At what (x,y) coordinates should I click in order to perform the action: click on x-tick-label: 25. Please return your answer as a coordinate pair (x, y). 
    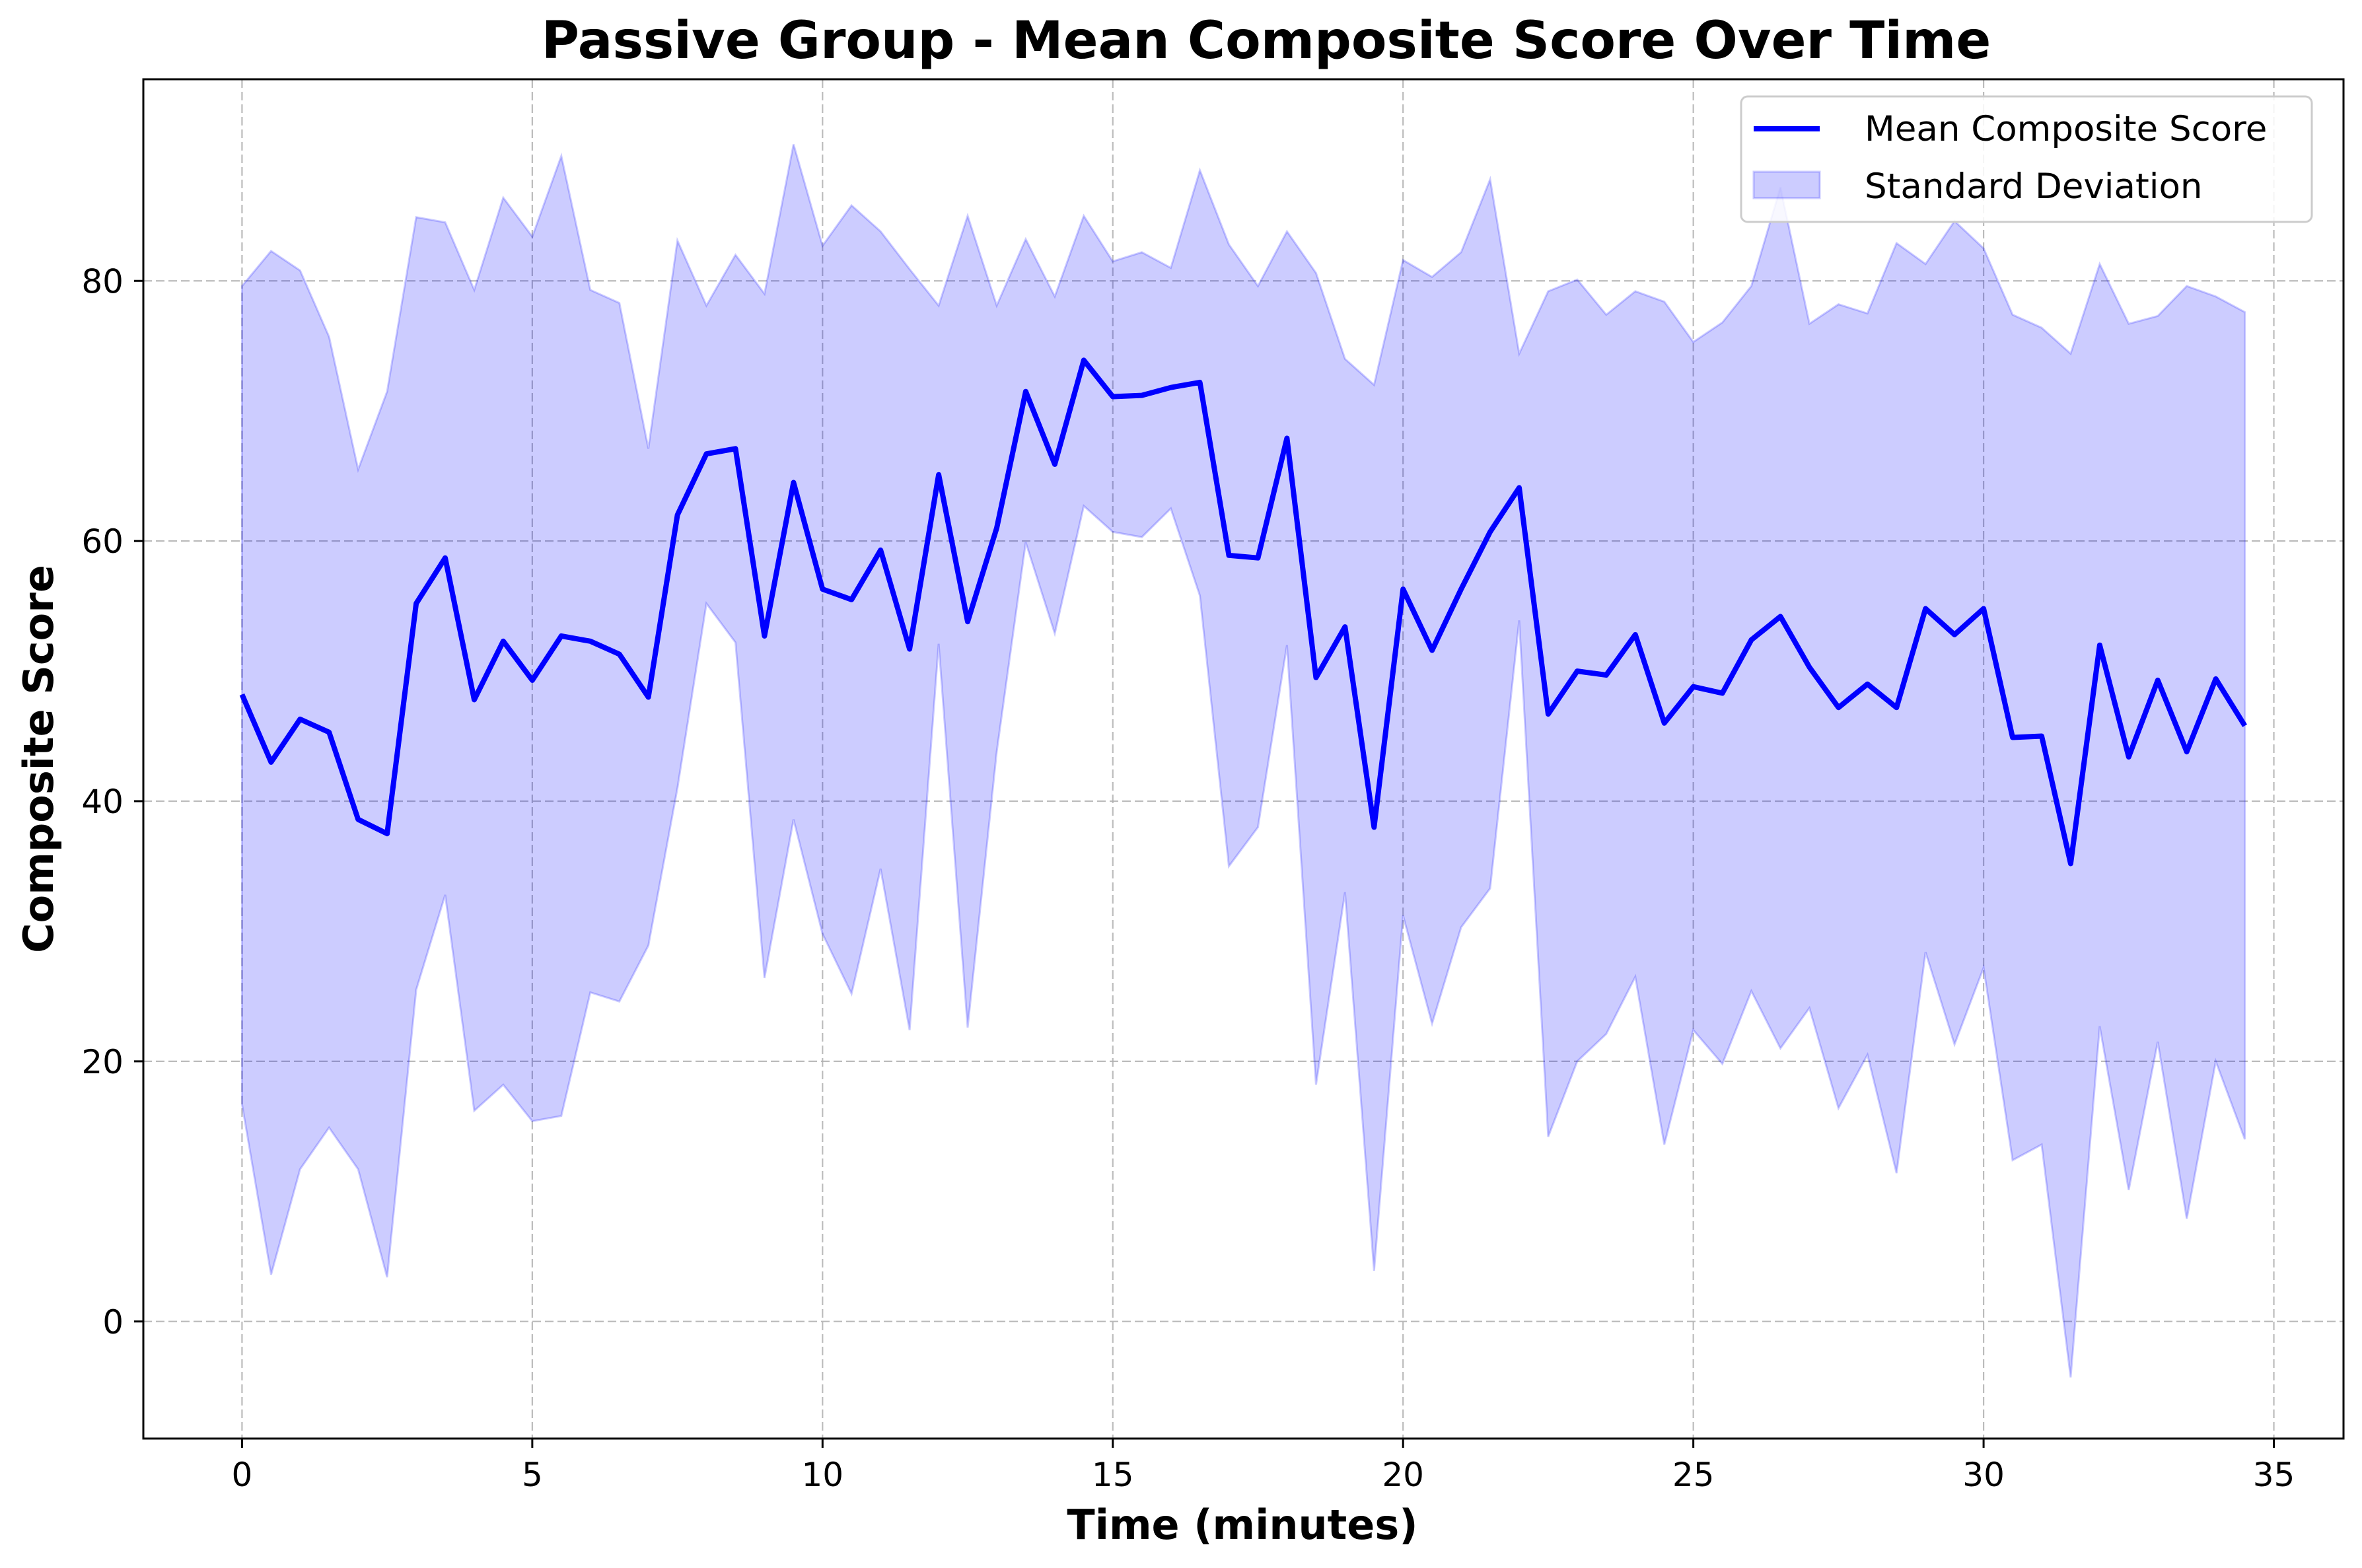
    Looking at the image, I should click on (1693, 1475).